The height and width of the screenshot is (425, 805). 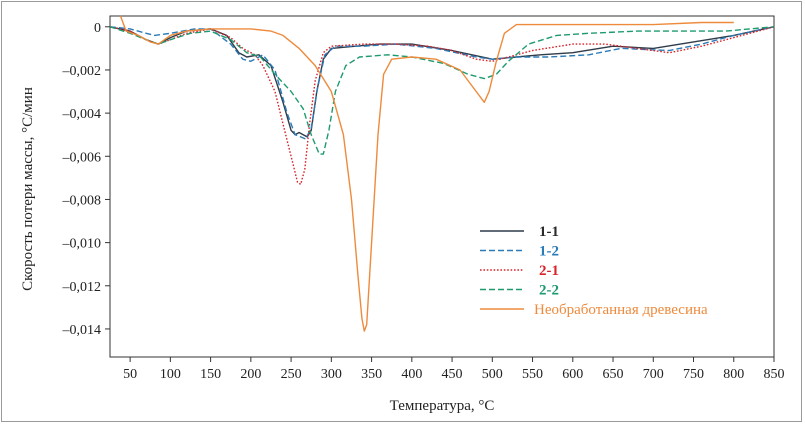 What do you see at coordinates (442, 406) in the screenshot?
I see `x-axis-label: Температура, °С` at bounding box center [442, 406].